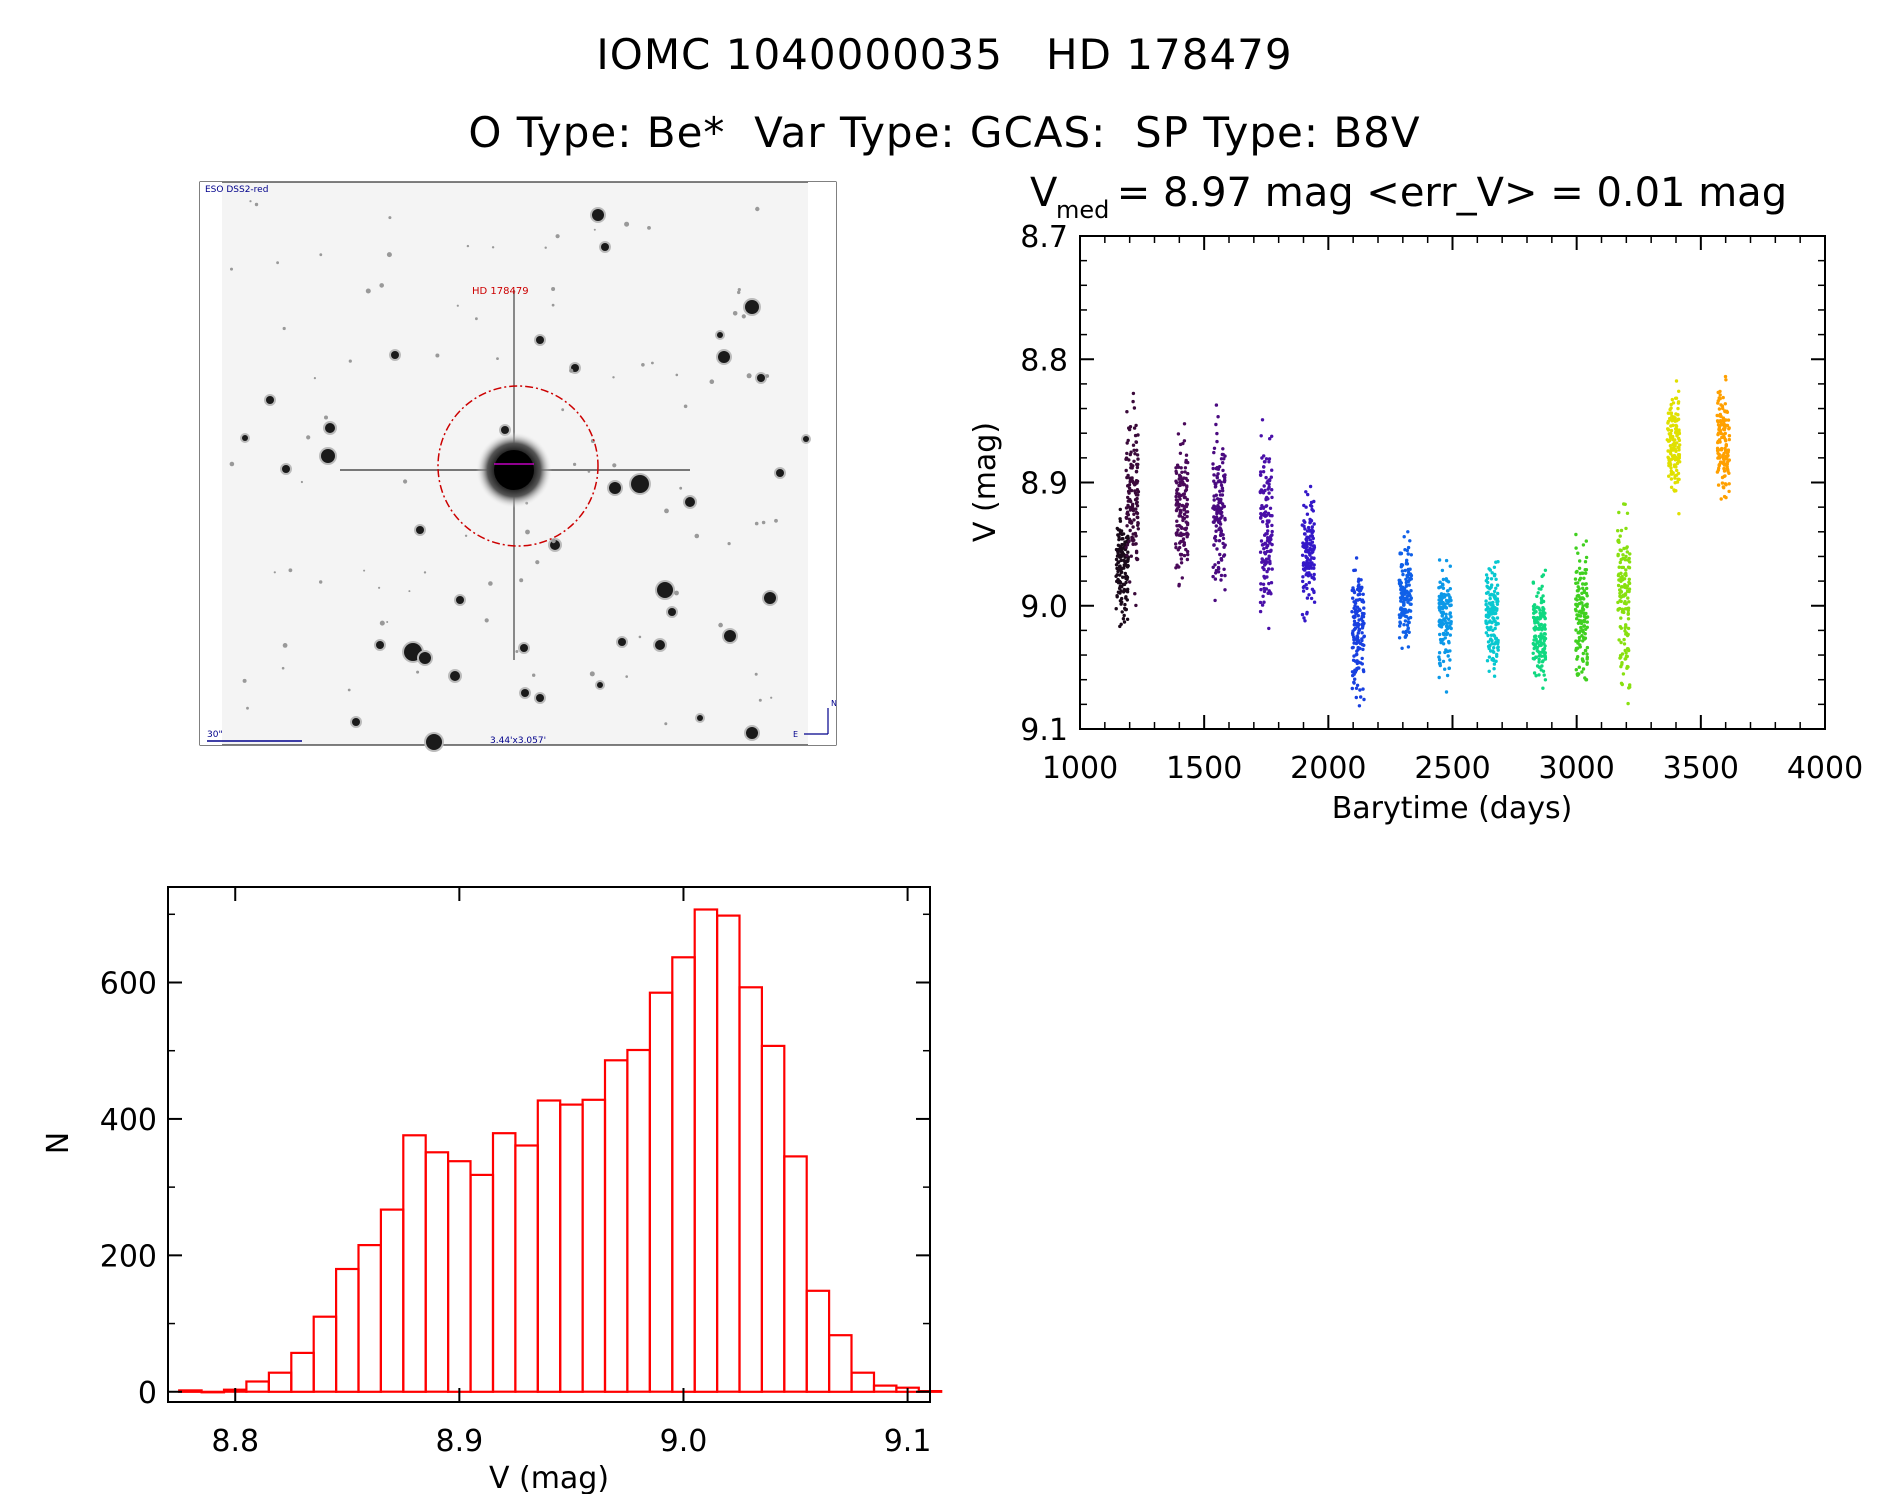  What do you see at coordinates (58, 1143) in the screenshot?
I see `histogram-ylabel: N` at bounding box center [58, 1143].